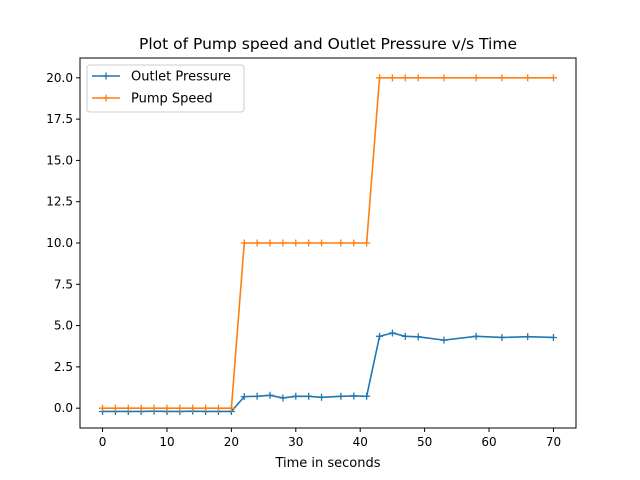 Image resolution: width=640 pixels, height=480 pixels. Describe the element at coordinates (330, 438) in the screenshot. I see `x-axis: 0 10 20 30 40 50 60 70` at that location.